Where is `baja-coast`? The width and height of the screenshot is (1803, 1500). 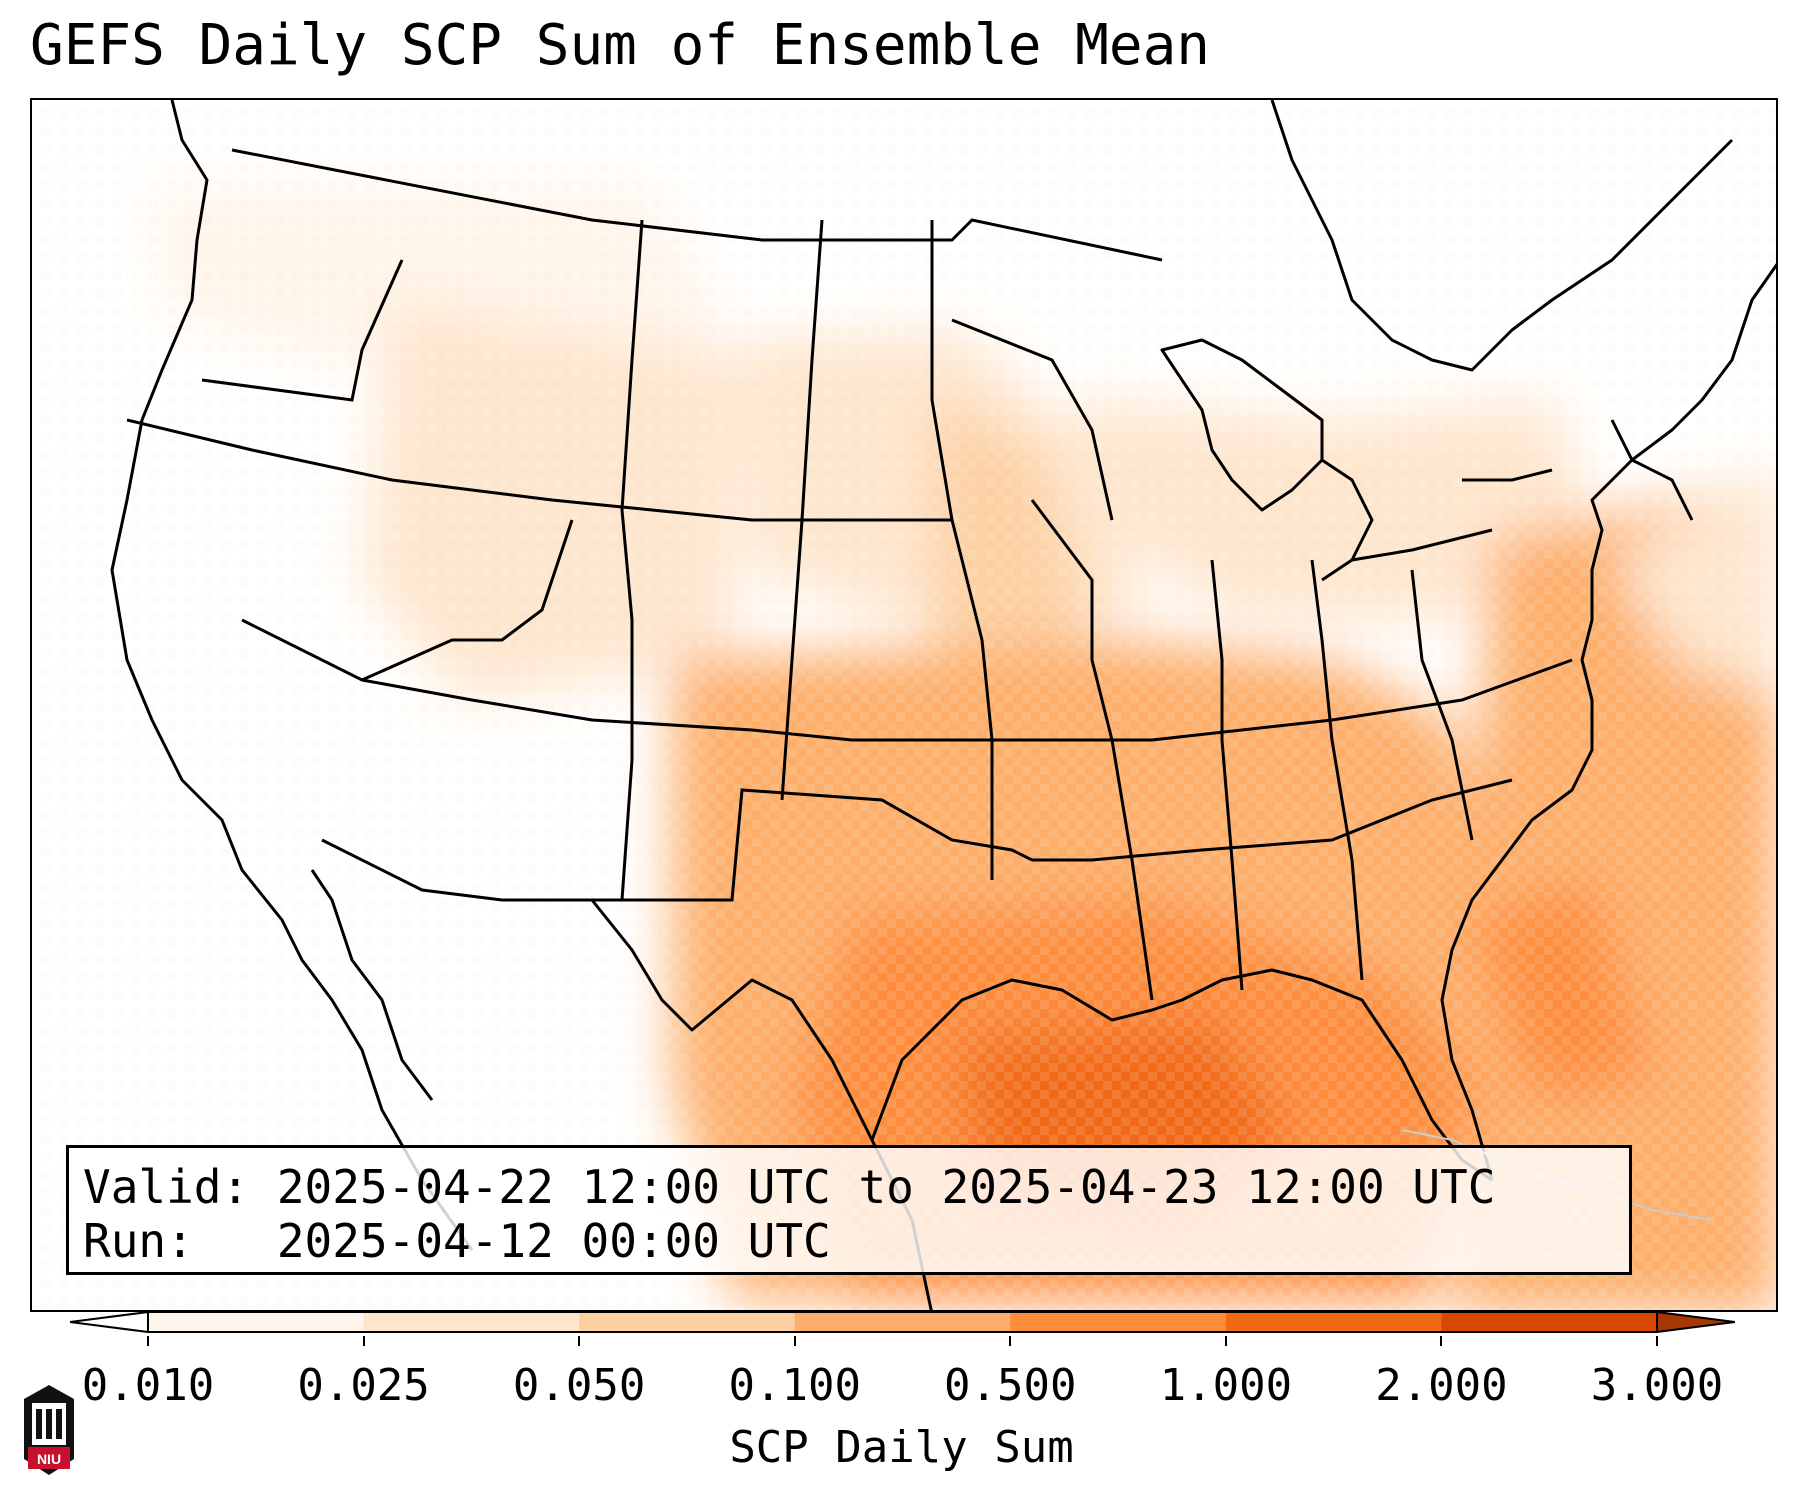 baja-coast is located at coordinates (372, 985).